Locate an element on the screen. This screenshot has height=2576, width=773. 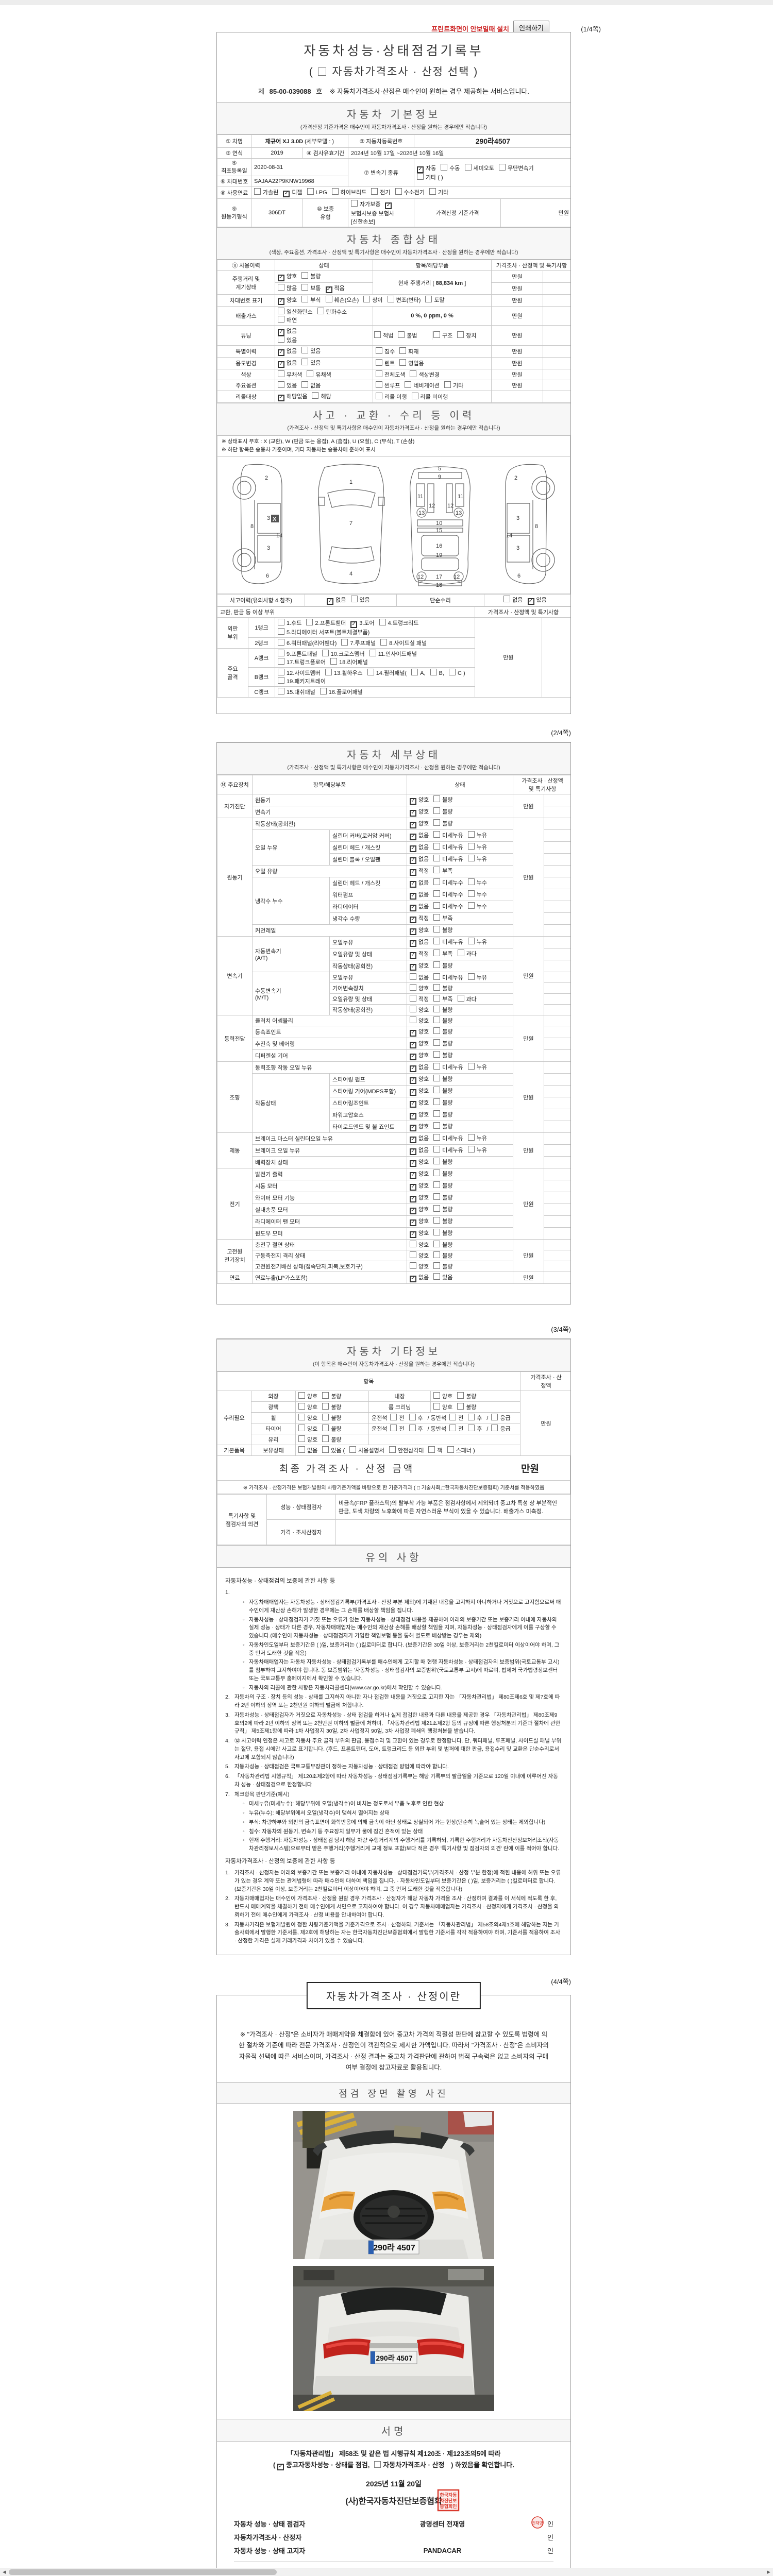
scroll-right-arrow: ▶ is located at coordinates (768, 2572).